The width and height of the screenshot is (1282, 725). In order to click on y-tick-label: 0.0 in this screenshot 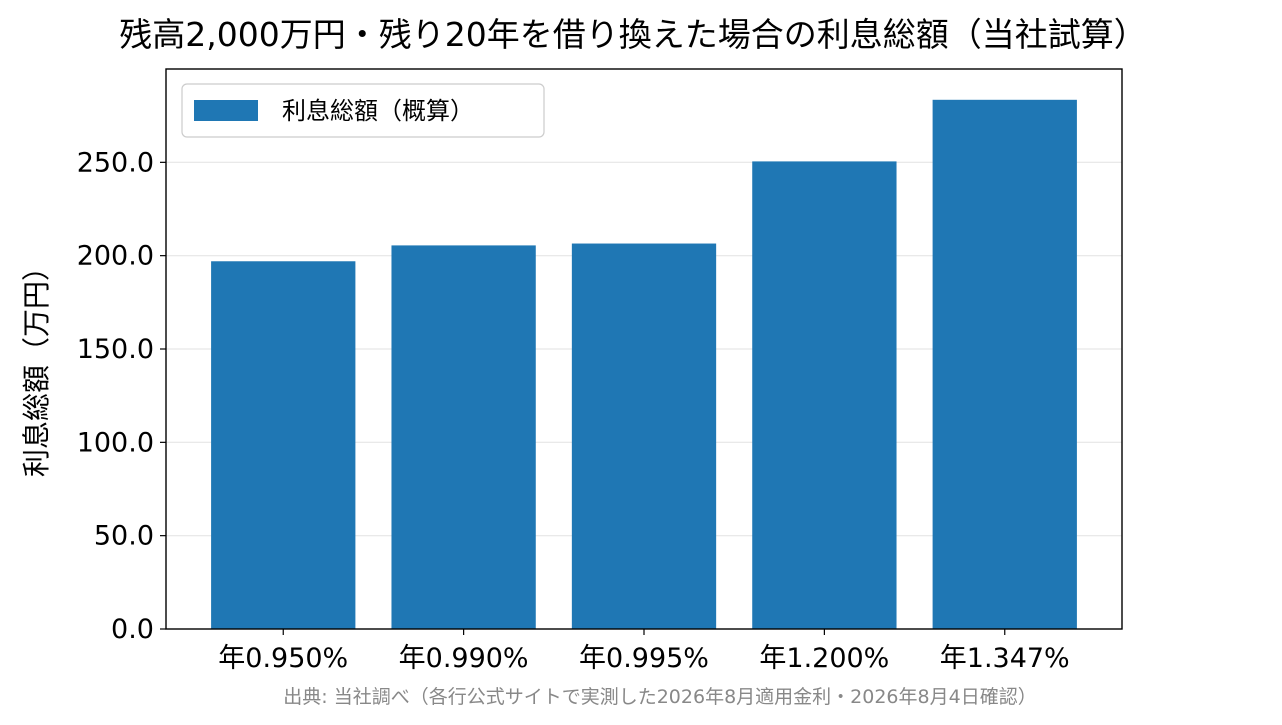, I will do `click(132, 629)`.